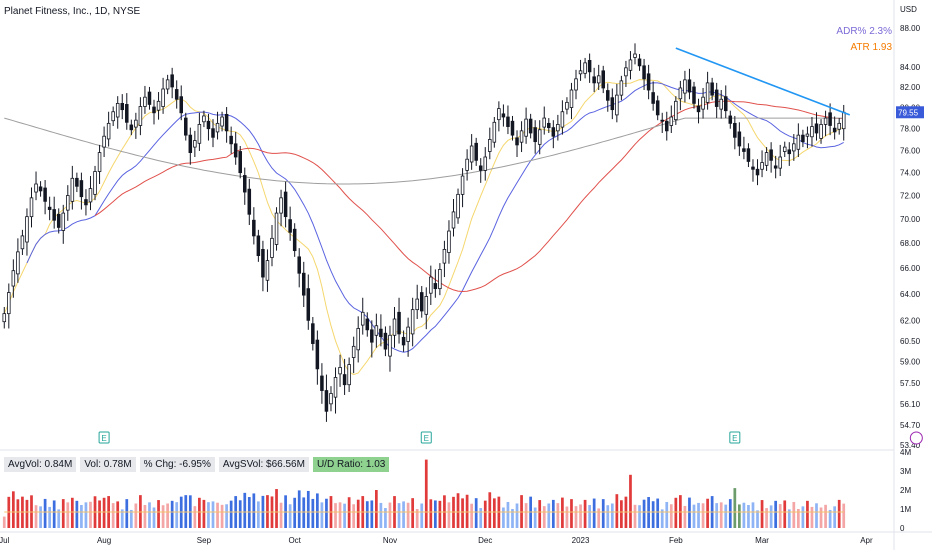 The height and width of the screenshot is (550, 932). I want to click on y-tick-label: 60.50, so click(910, 341).